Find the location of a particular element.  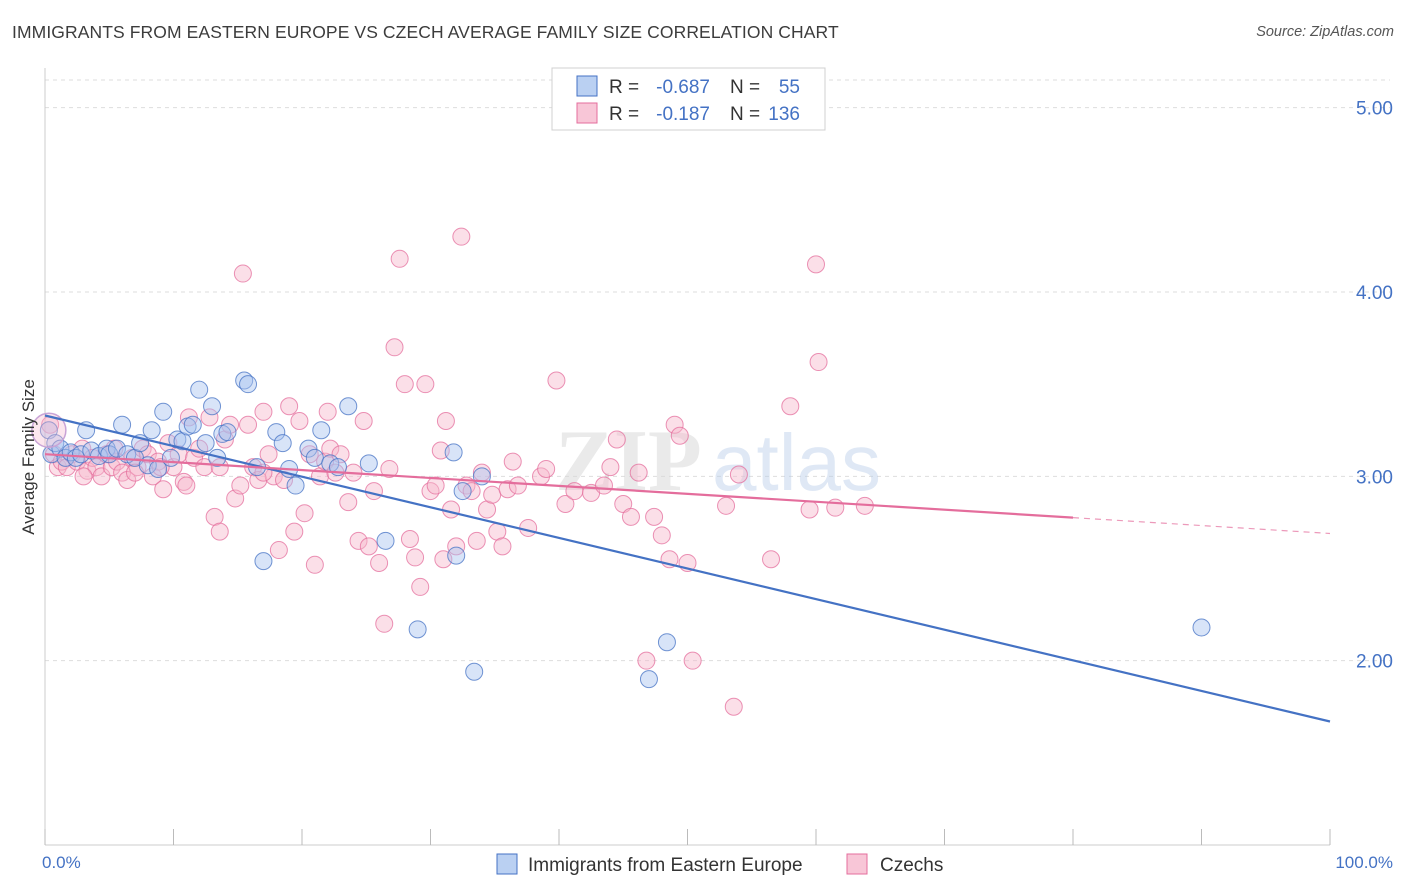

legend-n-value: 136 is located at coordinates (784, 114).